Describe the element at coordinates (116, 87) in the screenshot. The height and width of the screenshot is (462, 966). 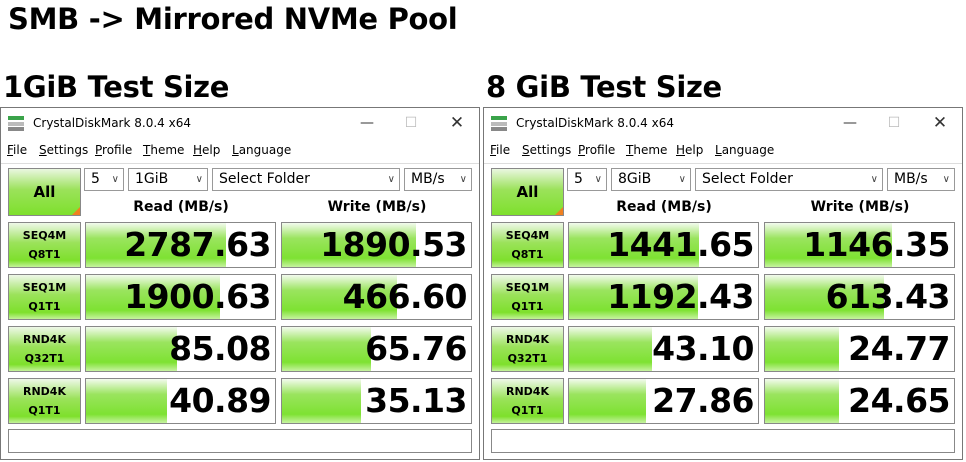
I see `test-size-caption: 1GiB Test Size` at that location.